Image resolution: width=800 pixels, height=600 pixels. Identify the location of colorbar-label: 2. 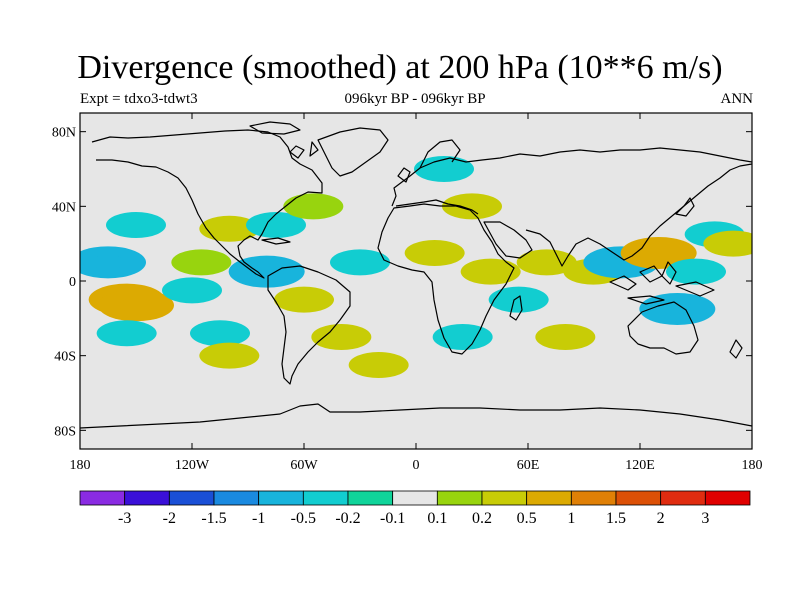
(661, 518).